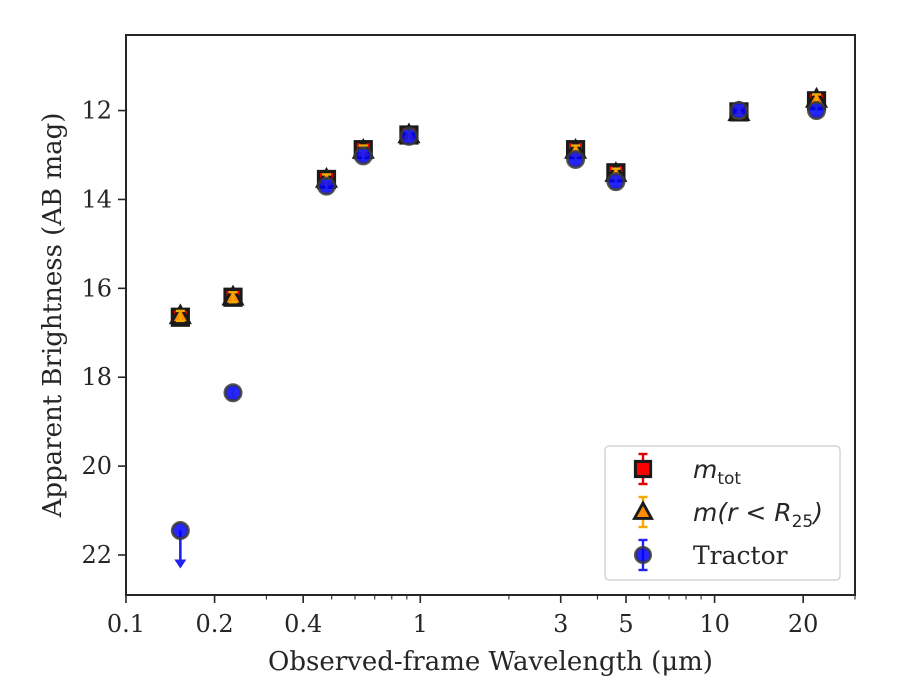 The height and width of the screenshot is (700, 900). I want to click on legend-label: Tractor, so click(740, 555).